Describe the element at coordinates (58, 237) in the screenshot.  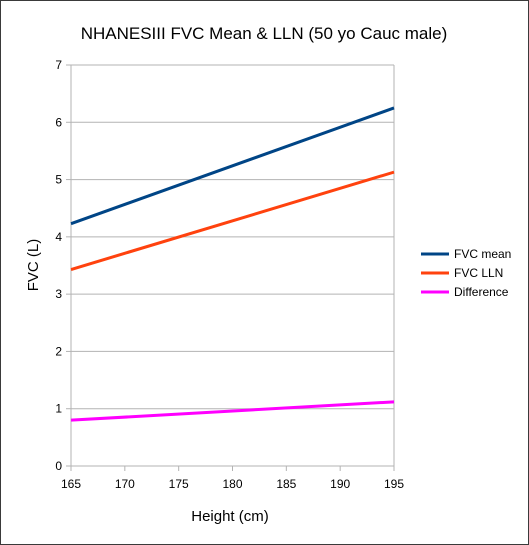
I see `y-tick-label: 4` at that location.